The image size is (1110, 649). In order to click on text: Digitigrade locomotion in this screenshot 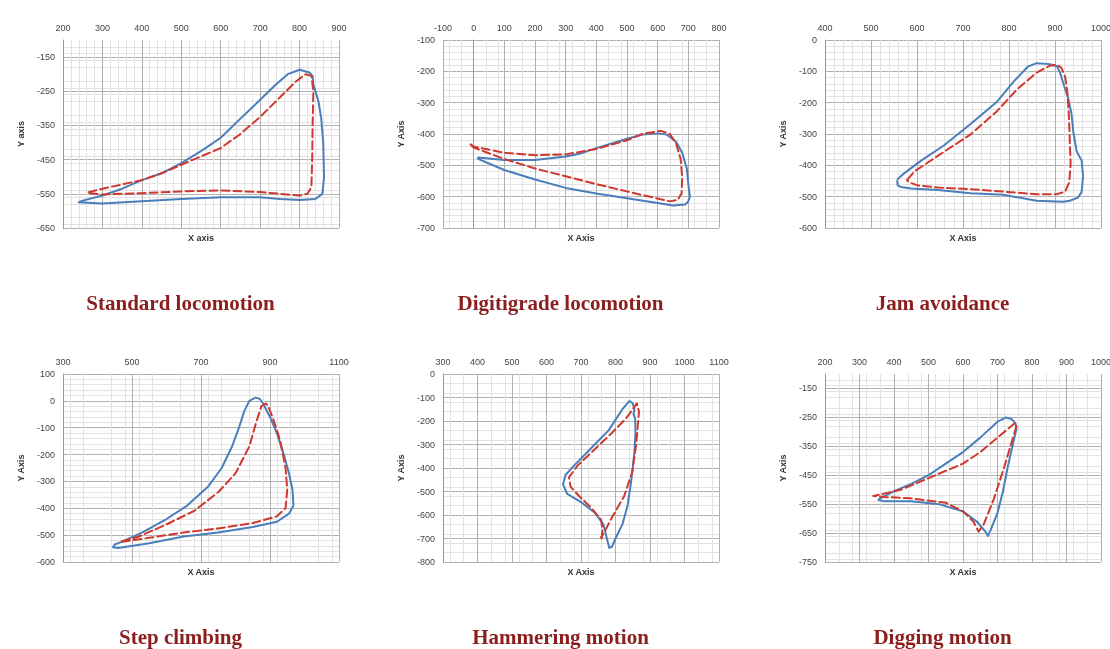, I will do `click(560, 302)`.